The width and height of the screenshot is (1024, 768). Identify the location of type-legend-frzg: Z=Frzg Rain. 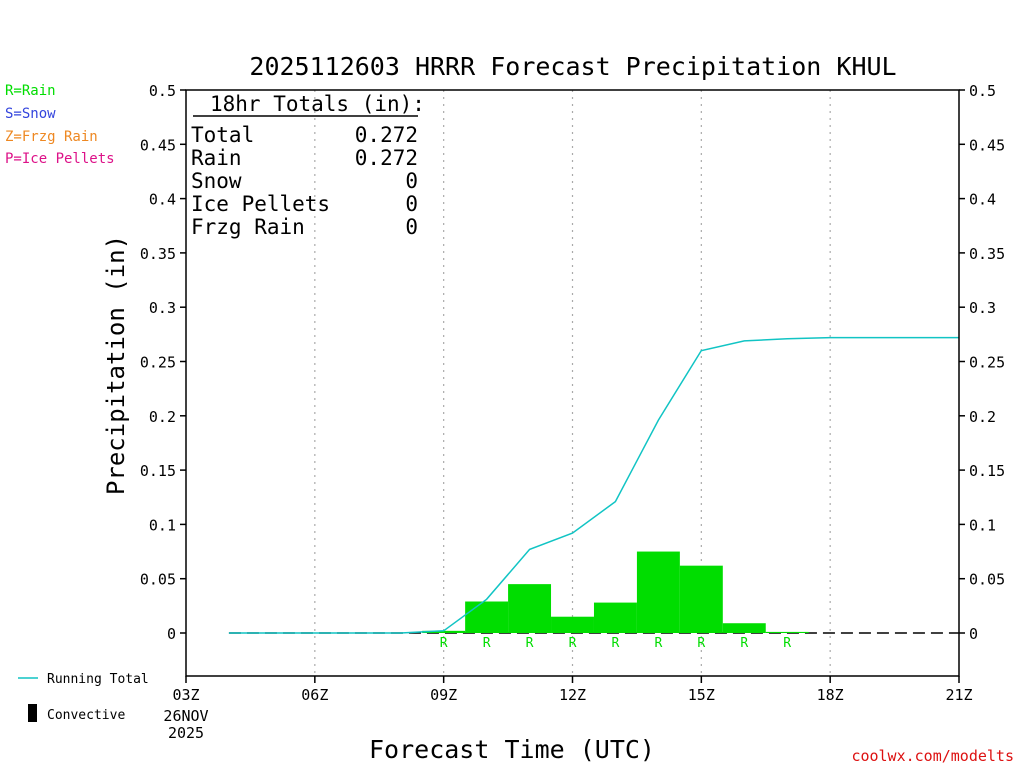
(51, 137).